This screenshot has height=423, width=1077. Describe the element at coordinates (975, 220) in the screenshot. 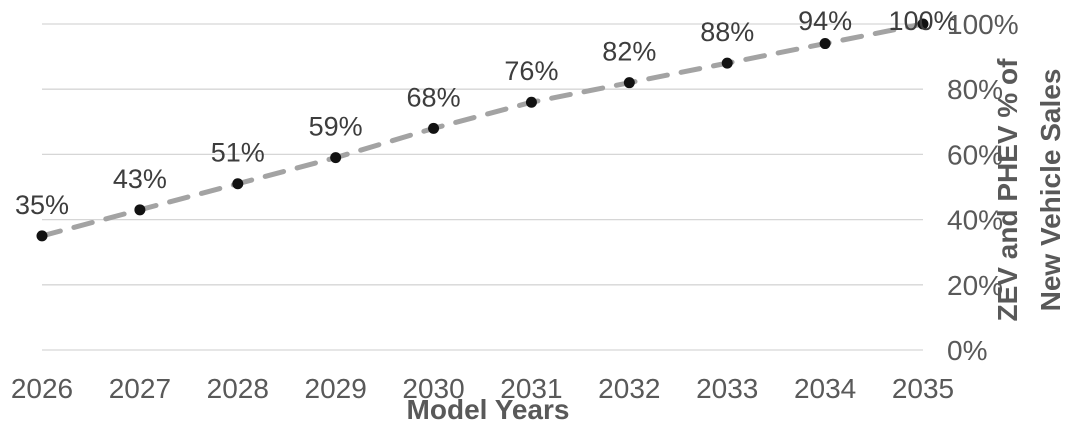

I see `y-tick-label-40%: 40%` at that location.